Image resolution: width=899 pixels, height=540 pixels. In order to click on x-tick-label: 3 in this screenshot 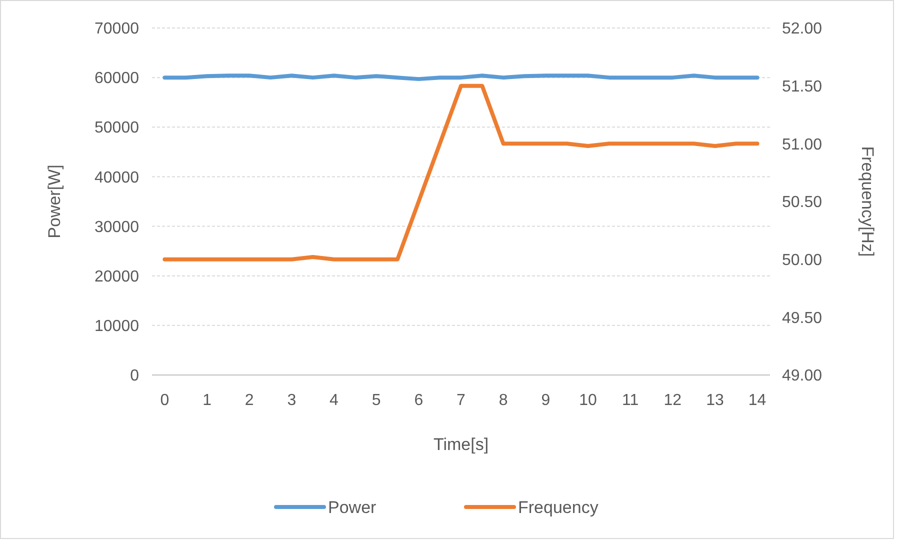, I will do `click(291, 400)`.